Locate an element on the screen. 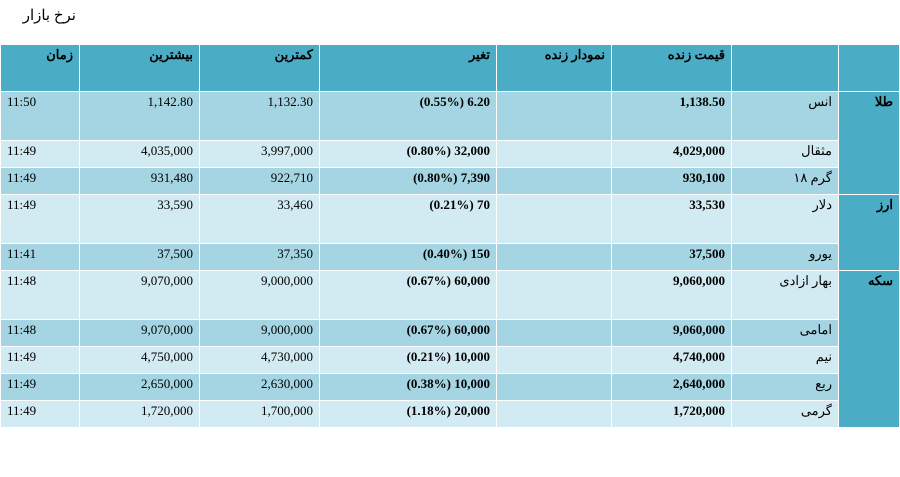  change-cell: (0.80%) 7,390 is located at coordinates (408, 181).